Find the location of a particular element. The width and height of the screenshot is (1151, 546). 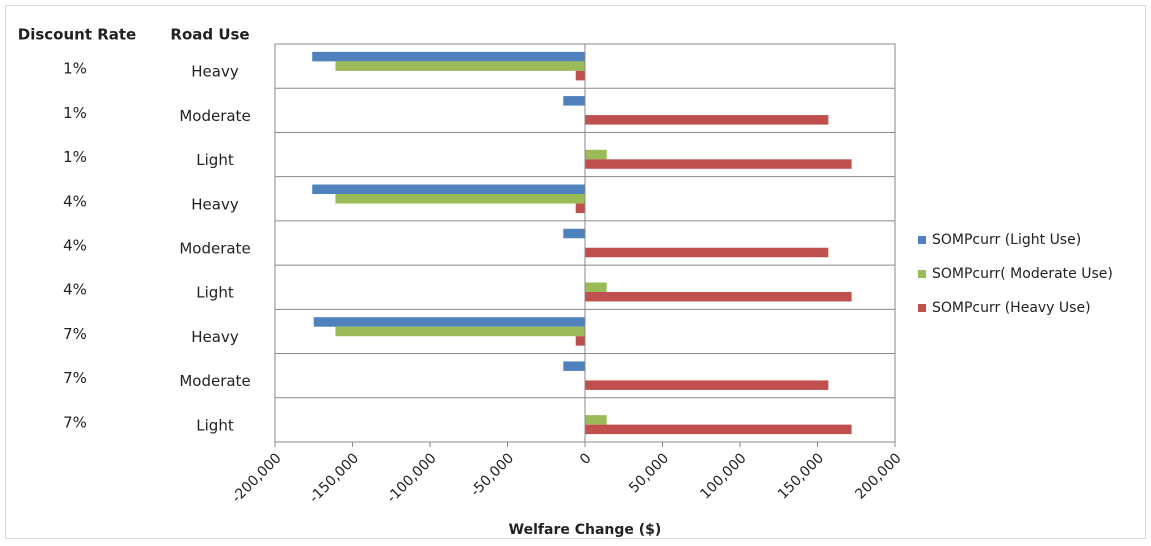

x-axis-title: Welfare Change ($) is located at coordinates (585, 530).